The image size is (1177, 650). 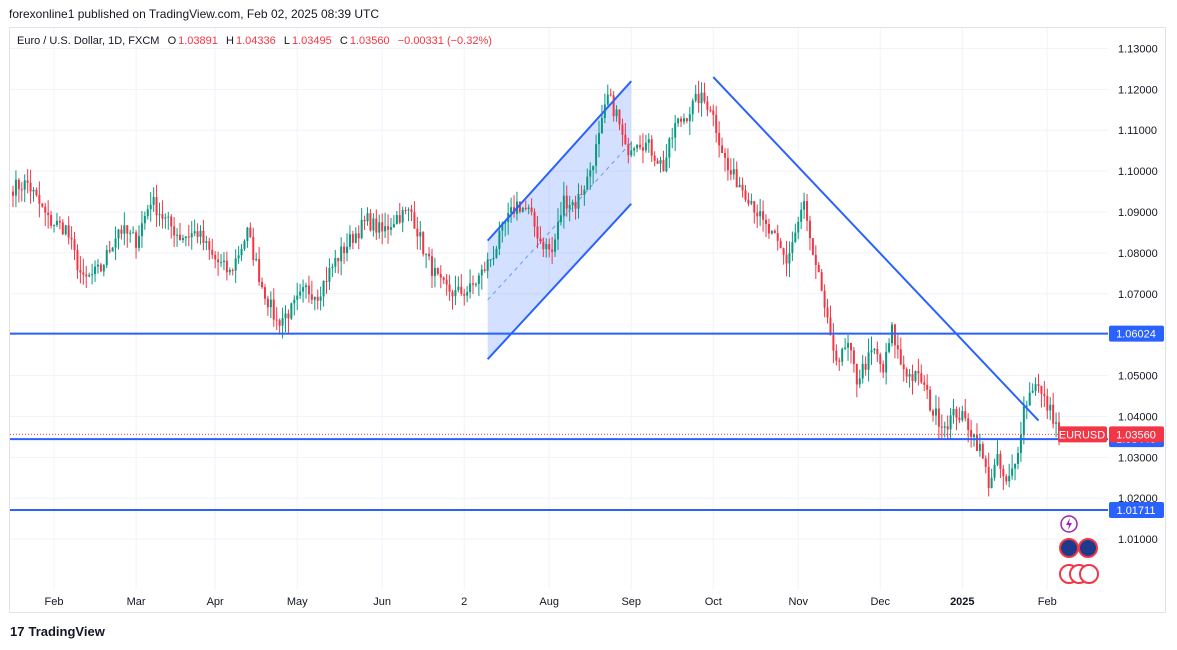 I want to click on channel-fill, so click(x=559, y=220).